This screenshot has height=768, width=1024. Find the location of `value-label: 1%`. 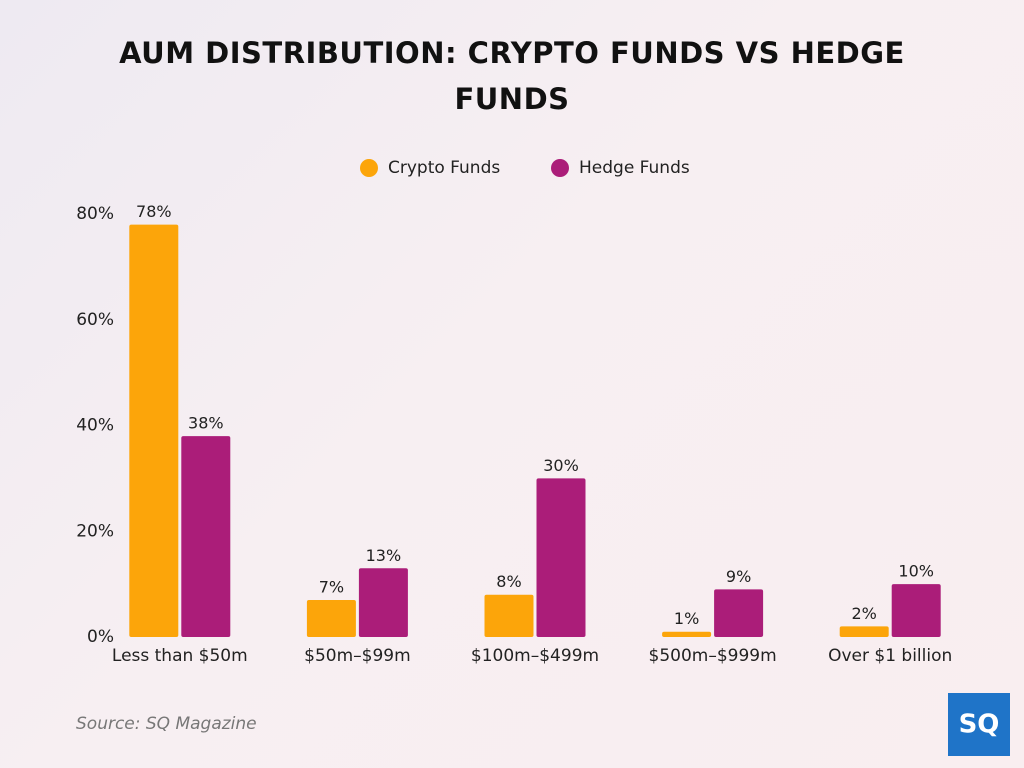

value-label: 1% is located at coordinates (686, 618).